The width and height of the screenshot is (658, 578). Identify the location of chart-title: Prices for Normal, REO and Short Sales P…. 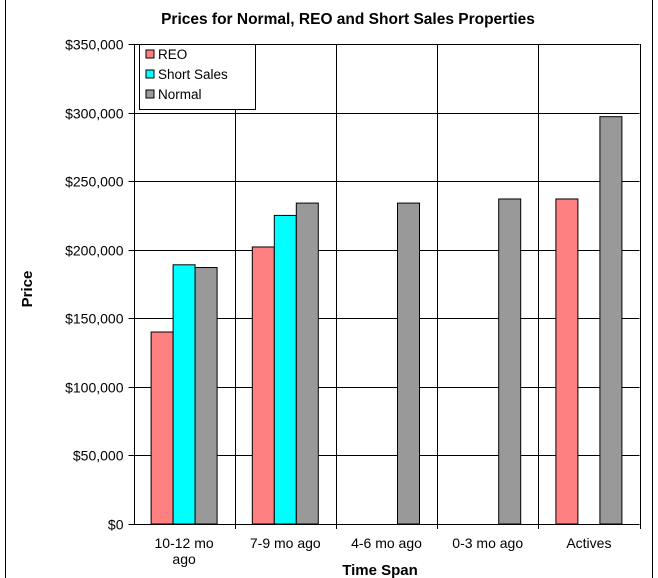
(348, 19).